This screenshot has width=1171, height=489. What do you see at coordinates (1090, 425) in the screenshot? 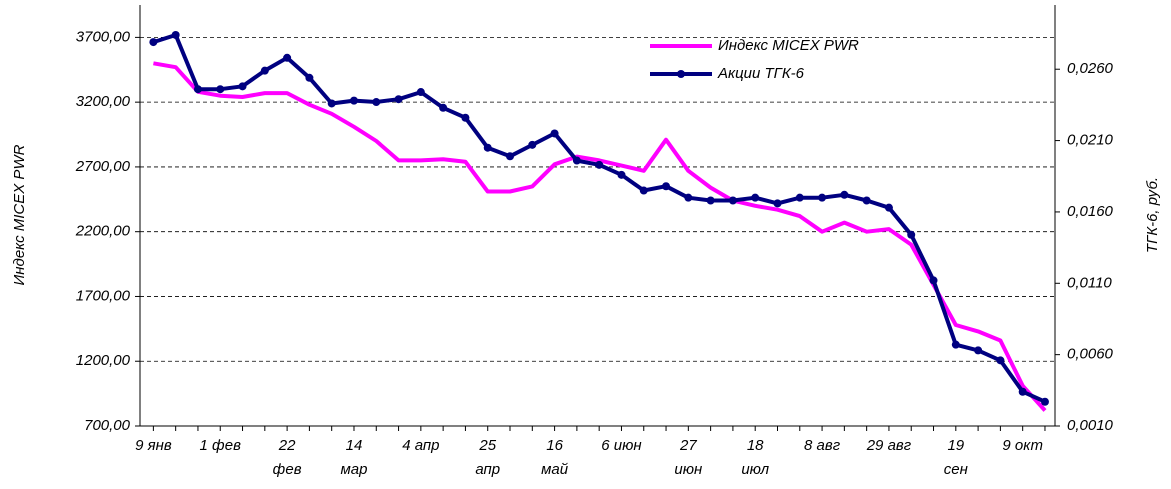
I see `y2-tick-label: 0,0010` at bounding box center [1090, 425].